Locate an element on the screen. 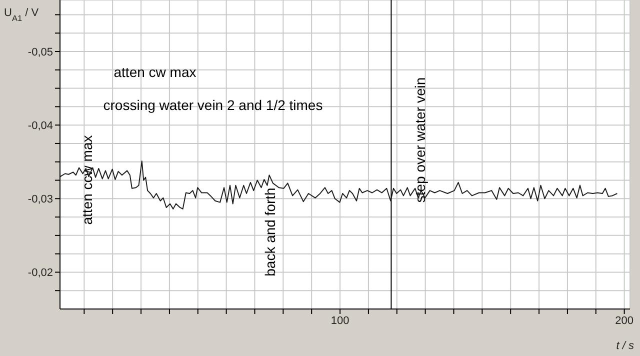 Image resolution: width=640 pixels, height=356 pixels. annotation: atten cw max is located at coordinates (155, 72).